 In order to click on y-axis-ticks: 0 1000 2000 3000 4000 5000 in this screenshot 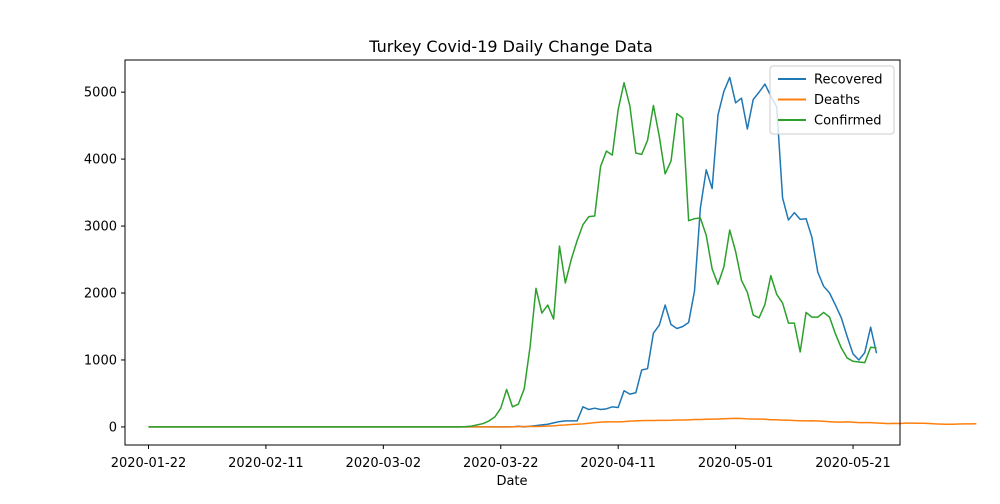, I will do `click(104, 260)`.